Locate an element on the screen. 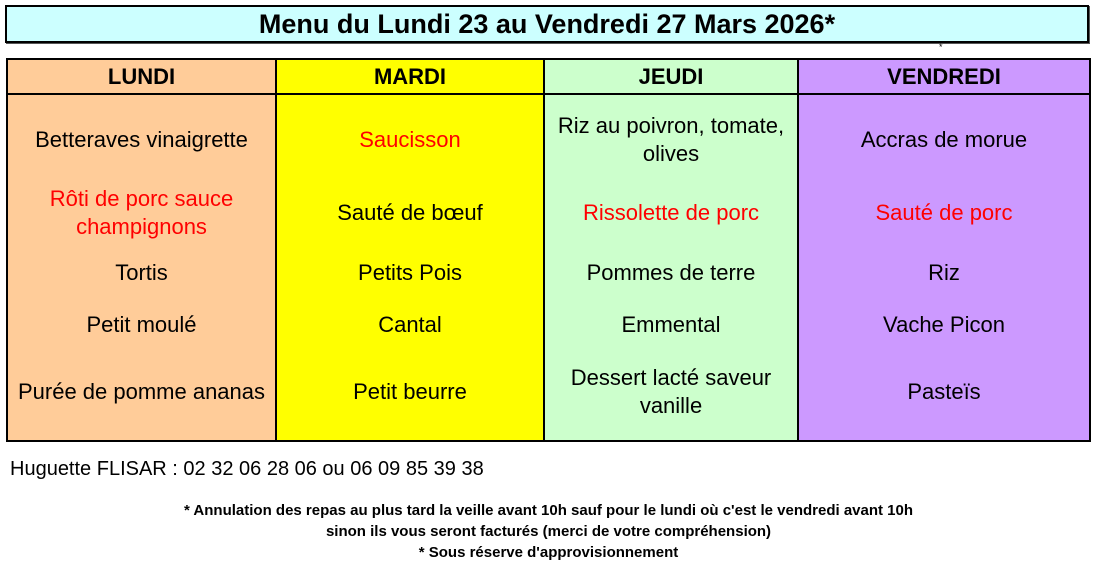 The height and width of the screenshot is (564, 1097). menu-item: Riz is located at coordinates (944, 272).